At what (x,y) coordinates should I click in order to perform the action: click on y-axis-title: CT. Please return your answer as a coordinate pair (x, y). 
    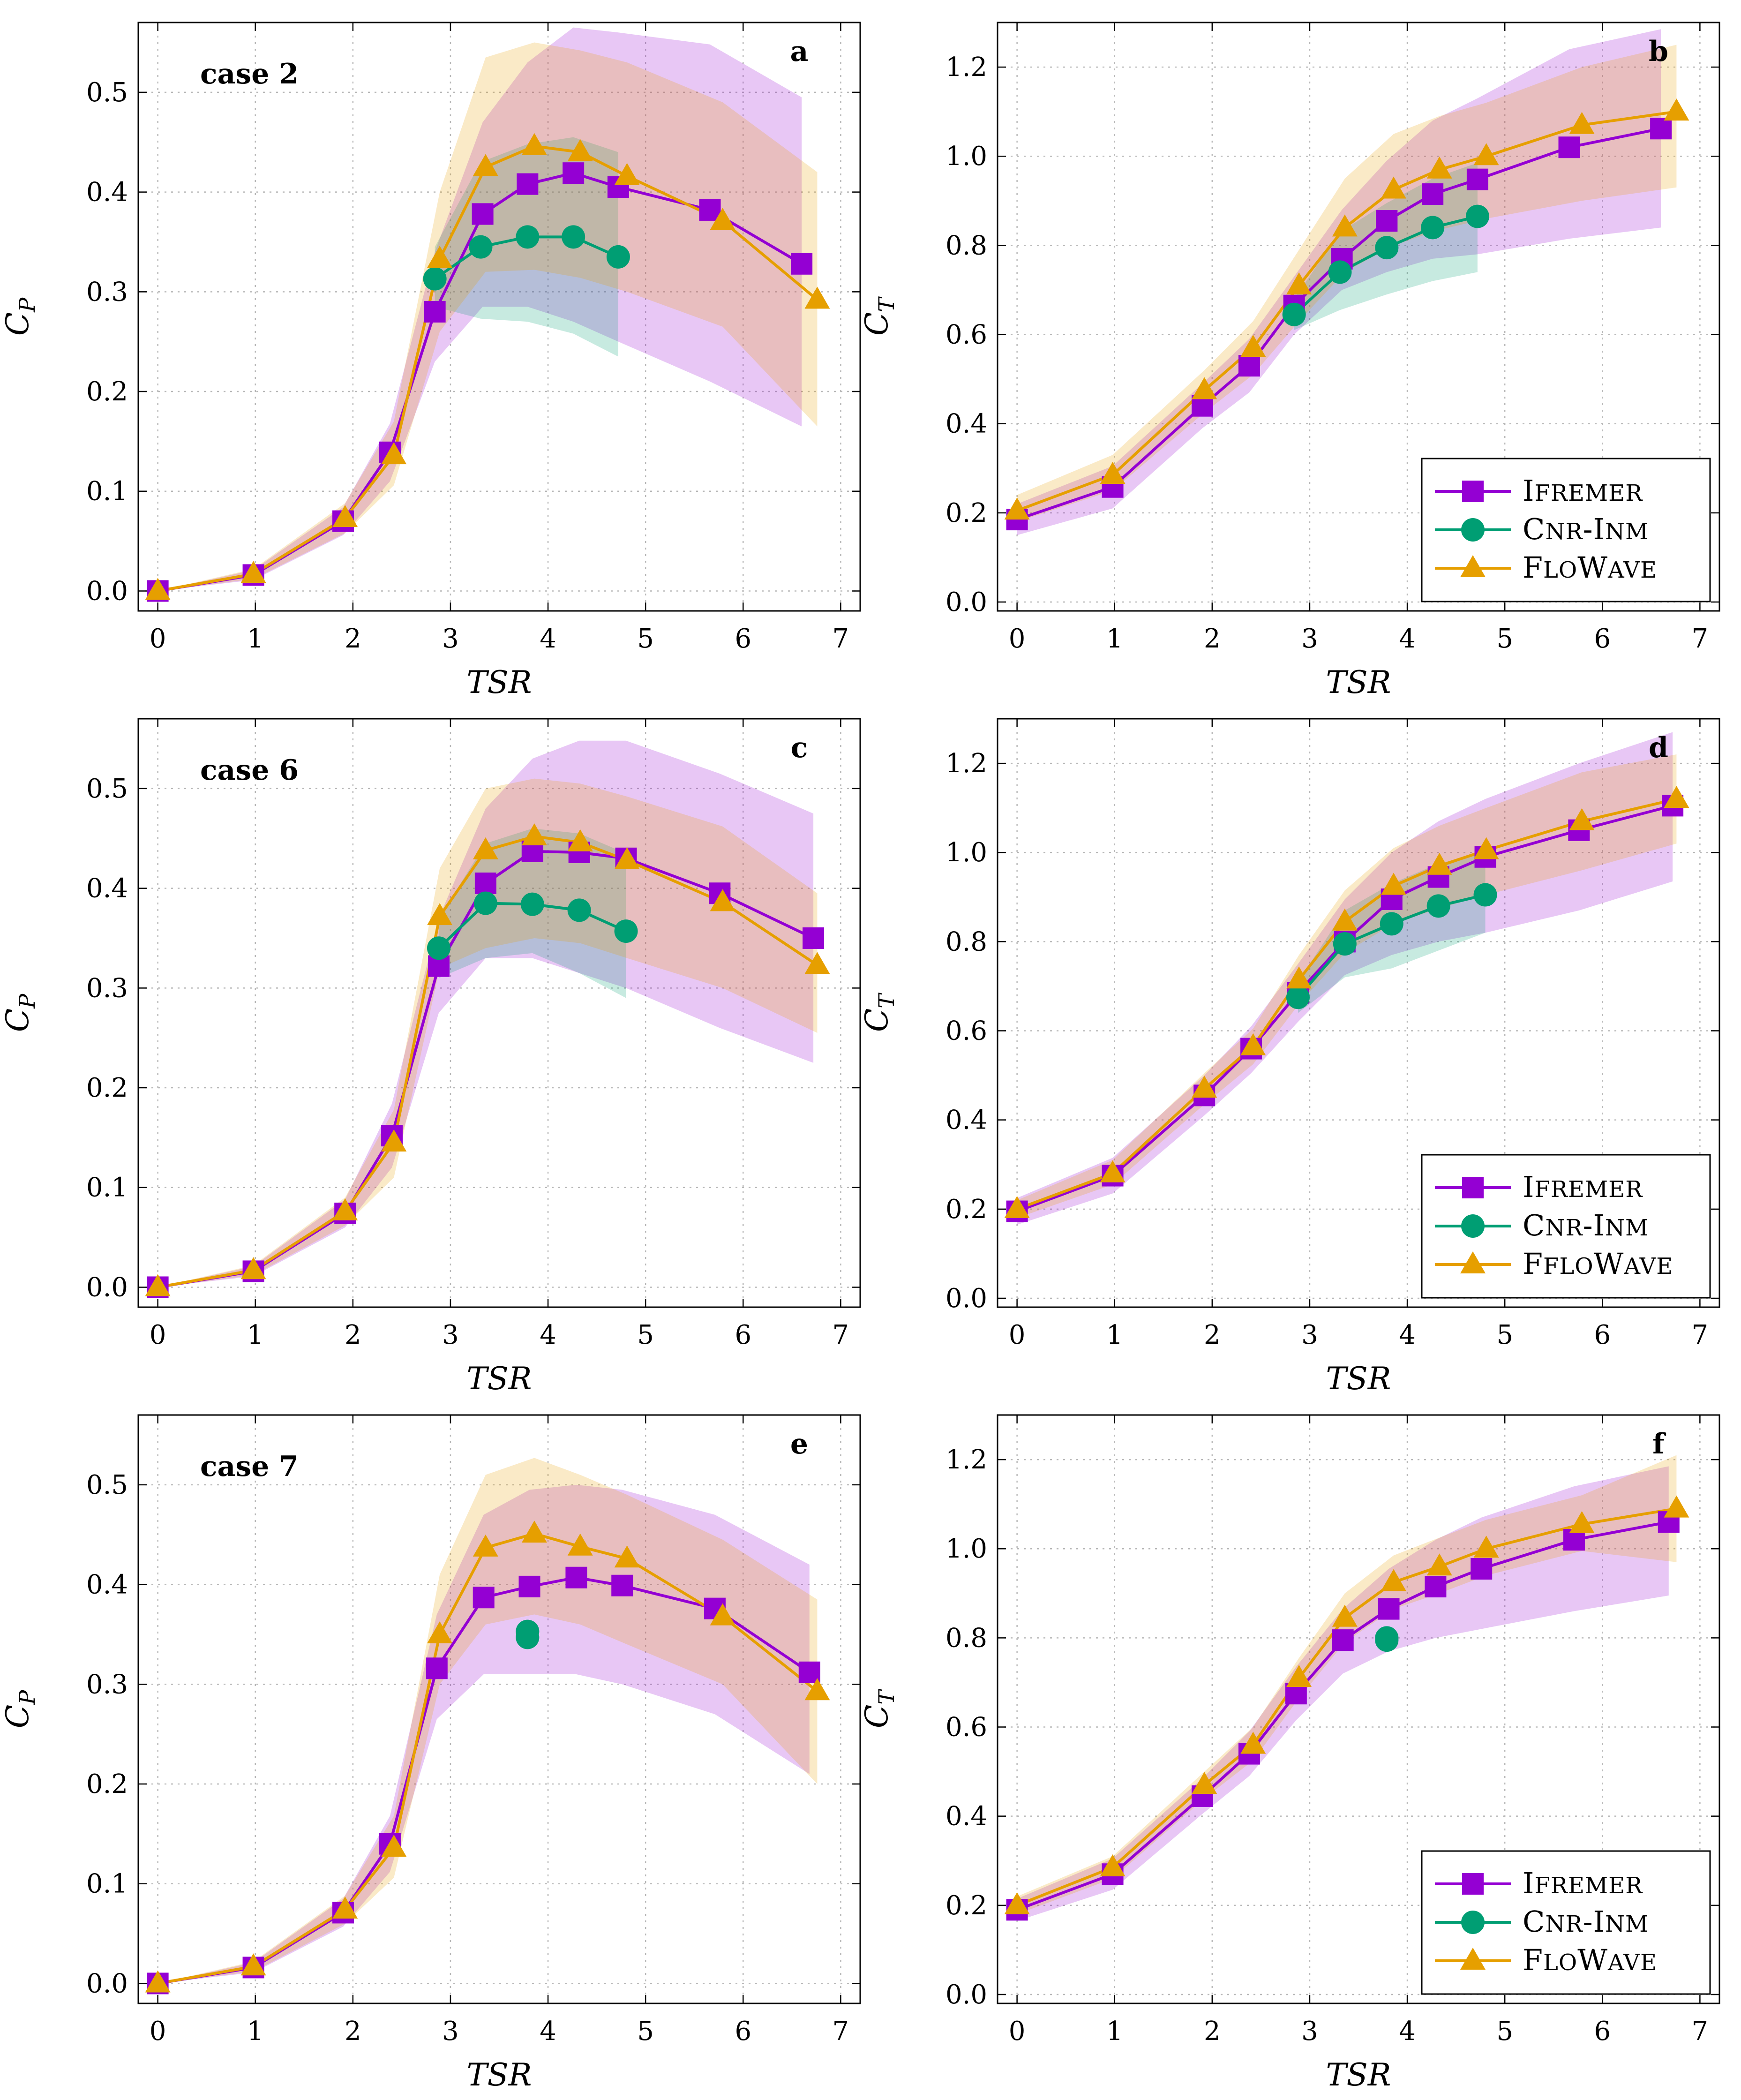
    Looking at the image, I should click on (879, 1709).